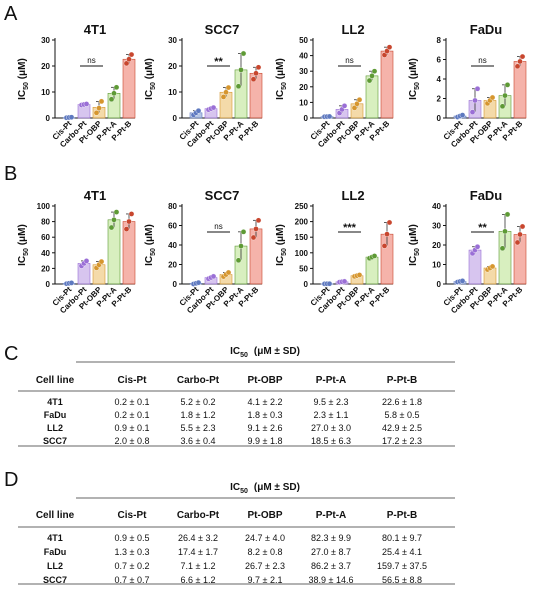 Image resolution: width=550 pixels, height=598 pixels. Describe the element at coordinates (352, 195) in the screenshot. I see `chart-title: LL2` at that location.